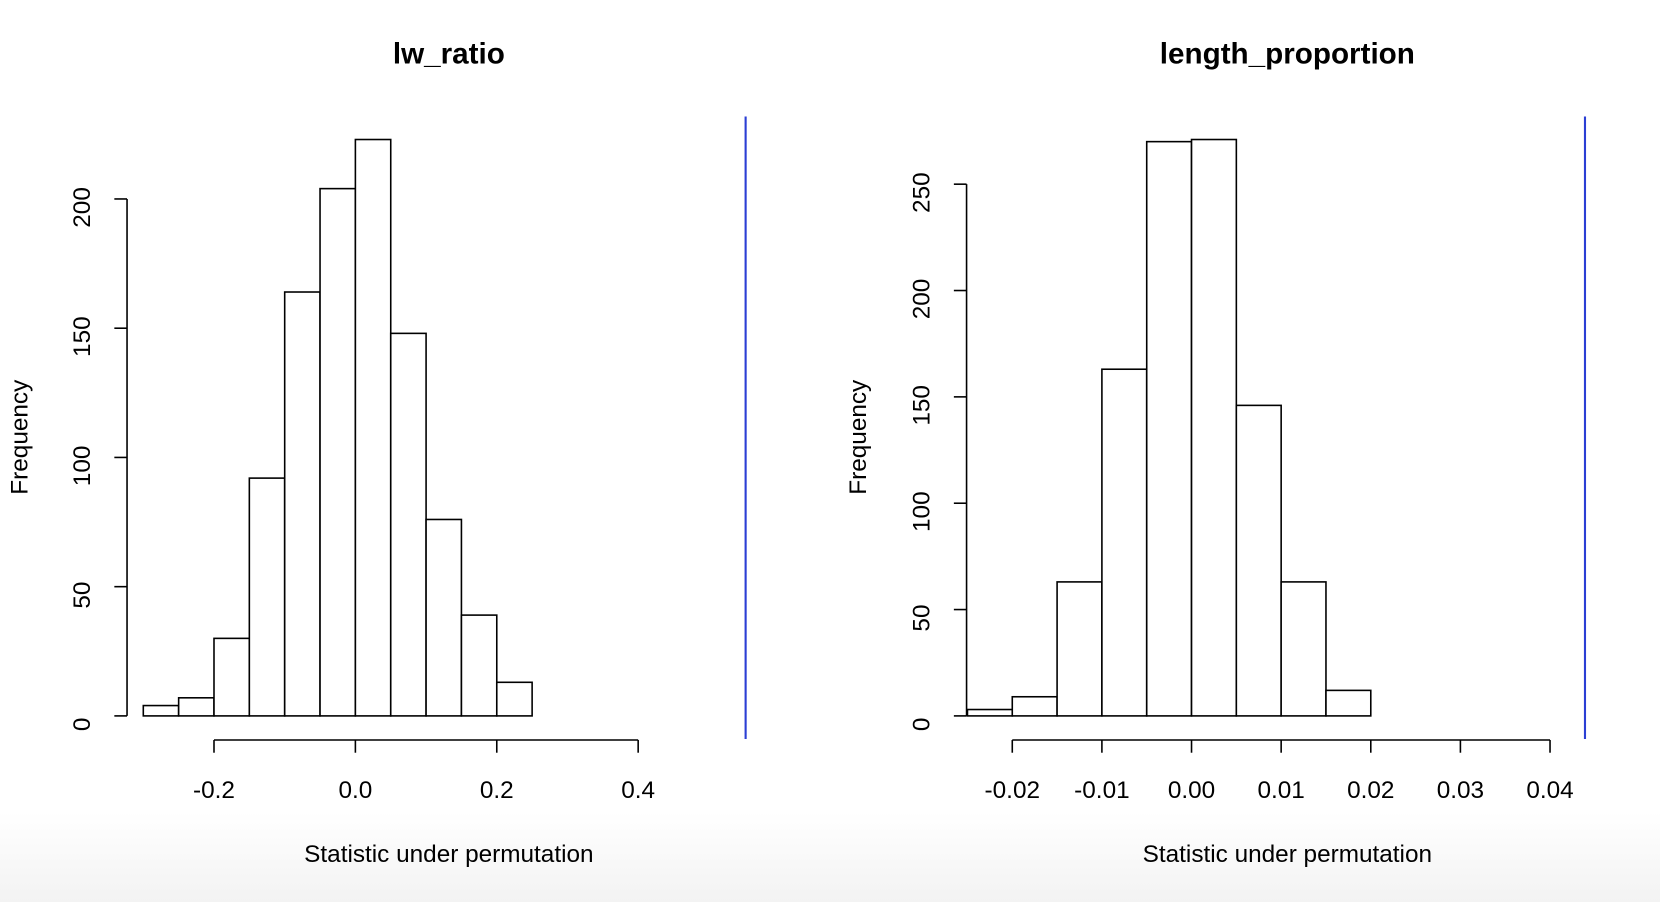 This screenshot has height=902, width=1660. What do you see at coordinates (1370, 790) in the screenshot?
I see `x-tick-label: 0.02` at bounding box center [1370, 790].